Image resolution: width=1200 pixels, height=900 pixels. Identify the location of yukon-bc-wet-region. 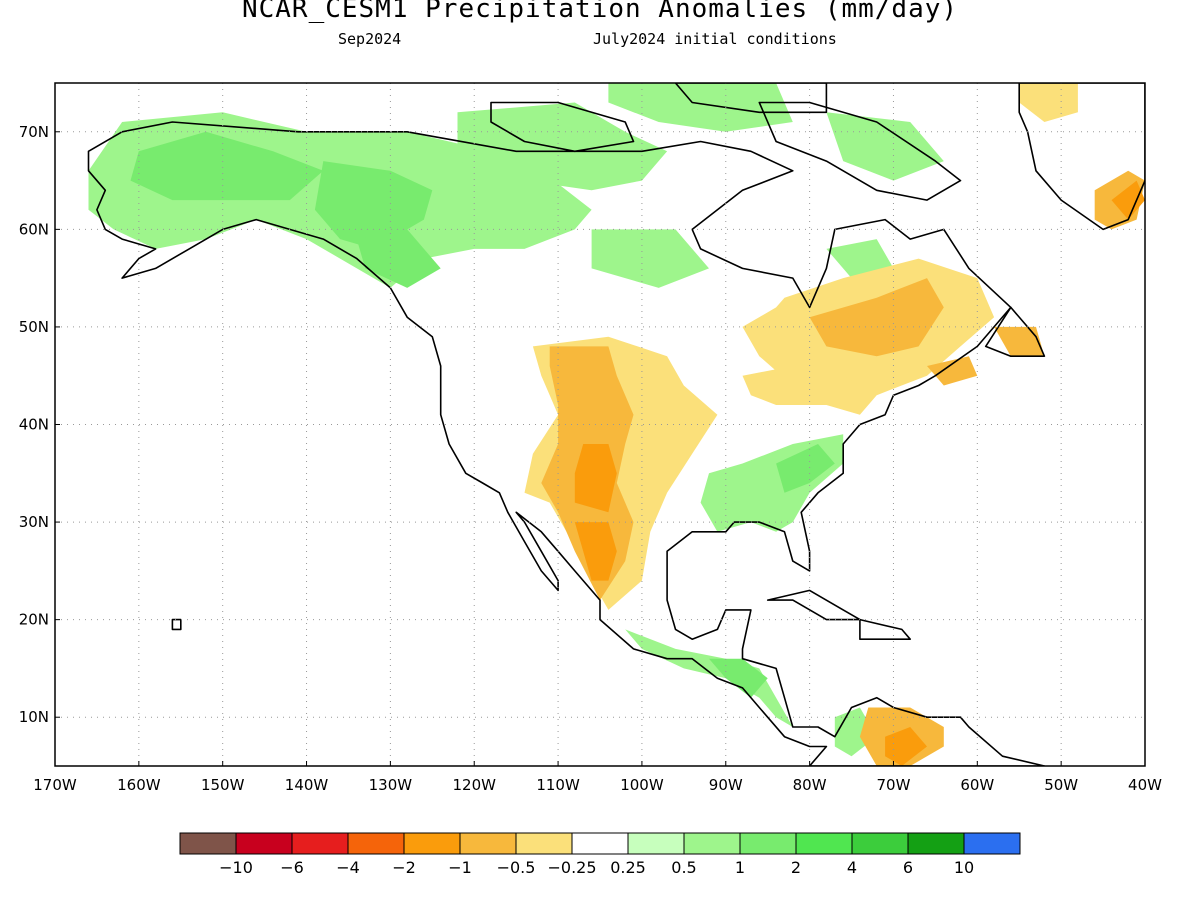
(373, 205).